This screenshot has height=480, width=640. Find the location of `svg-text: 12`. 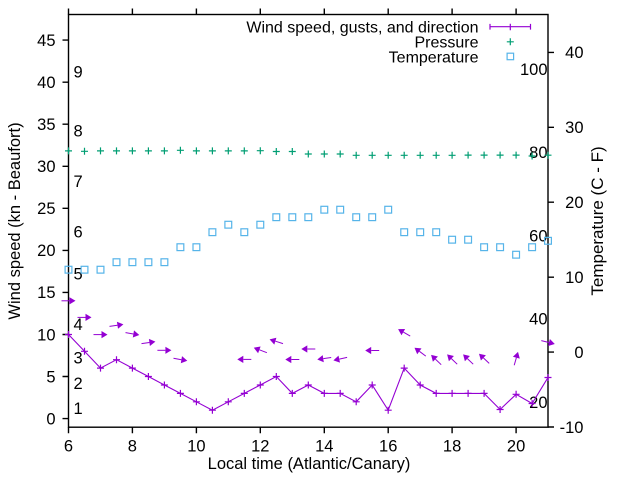

svg-text: 12 is located at coordinates (260, 447).